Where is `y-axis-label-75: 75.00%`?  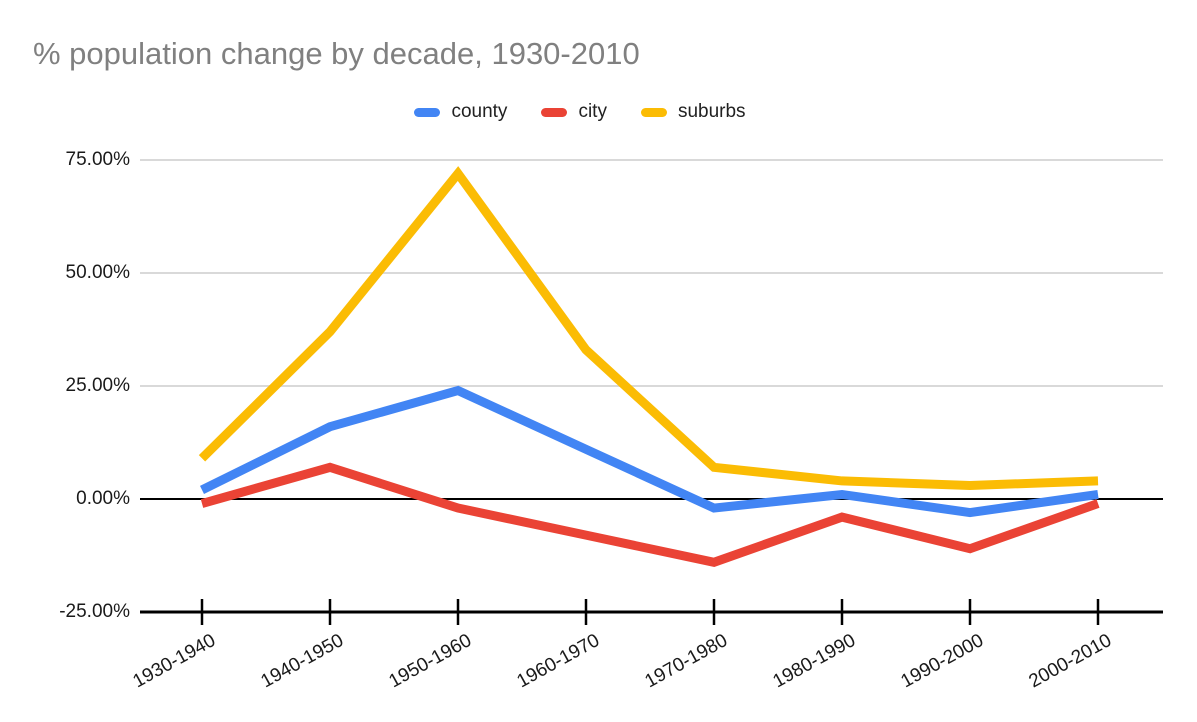
y-axis-label-75: 75.00% is located at coordinates (97, 159).